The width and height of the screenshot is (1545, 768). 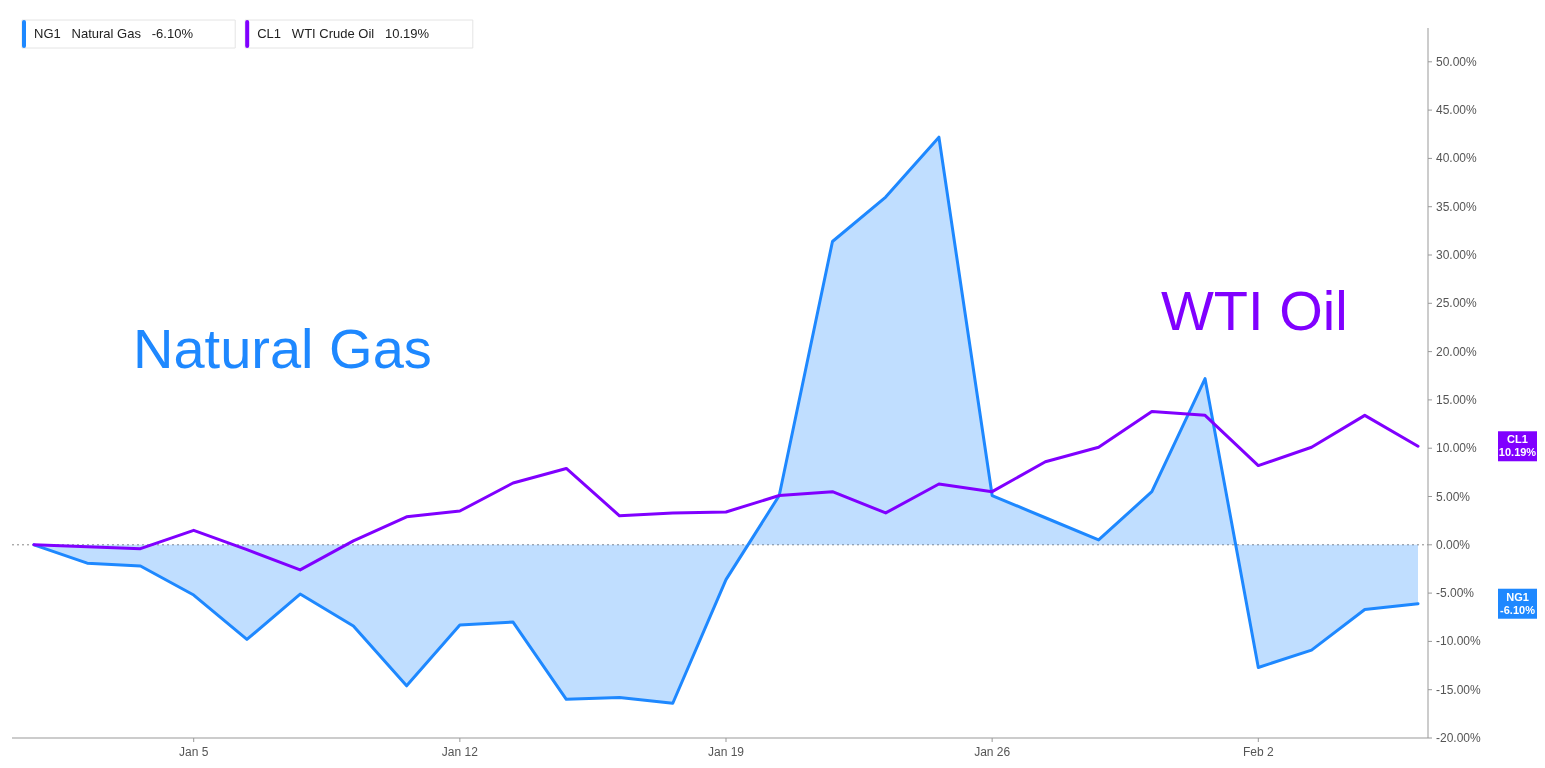 I want to click on legend-label: CL1 WTI Crude Oil 10.19%, so click(x=343, y=33).